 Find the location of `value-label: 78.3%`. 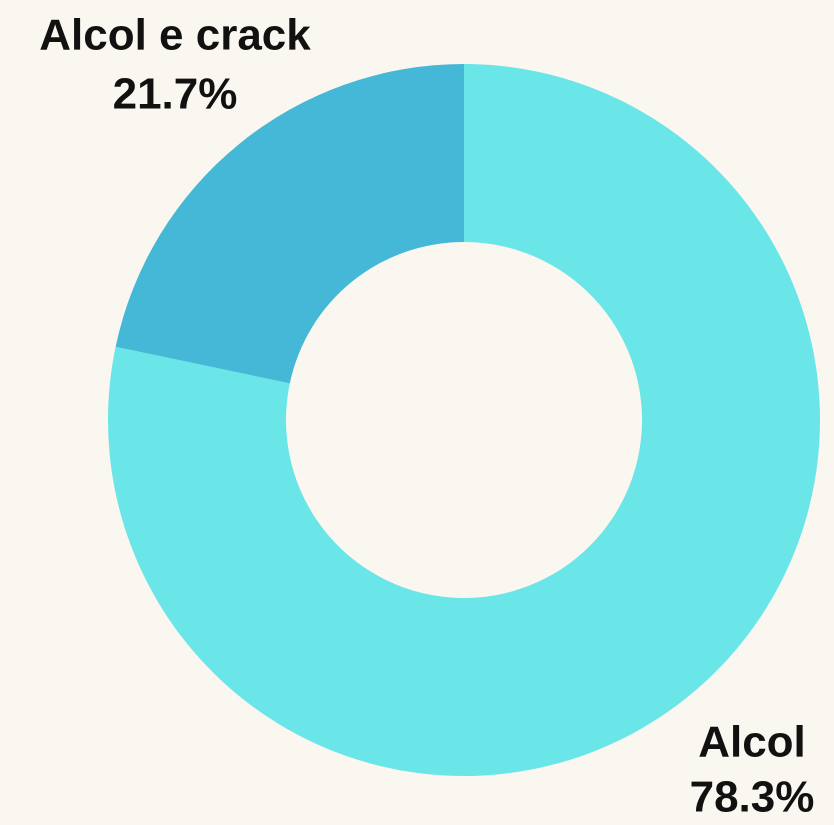

value-label: 78.3% is located at coordinates (752, 797).